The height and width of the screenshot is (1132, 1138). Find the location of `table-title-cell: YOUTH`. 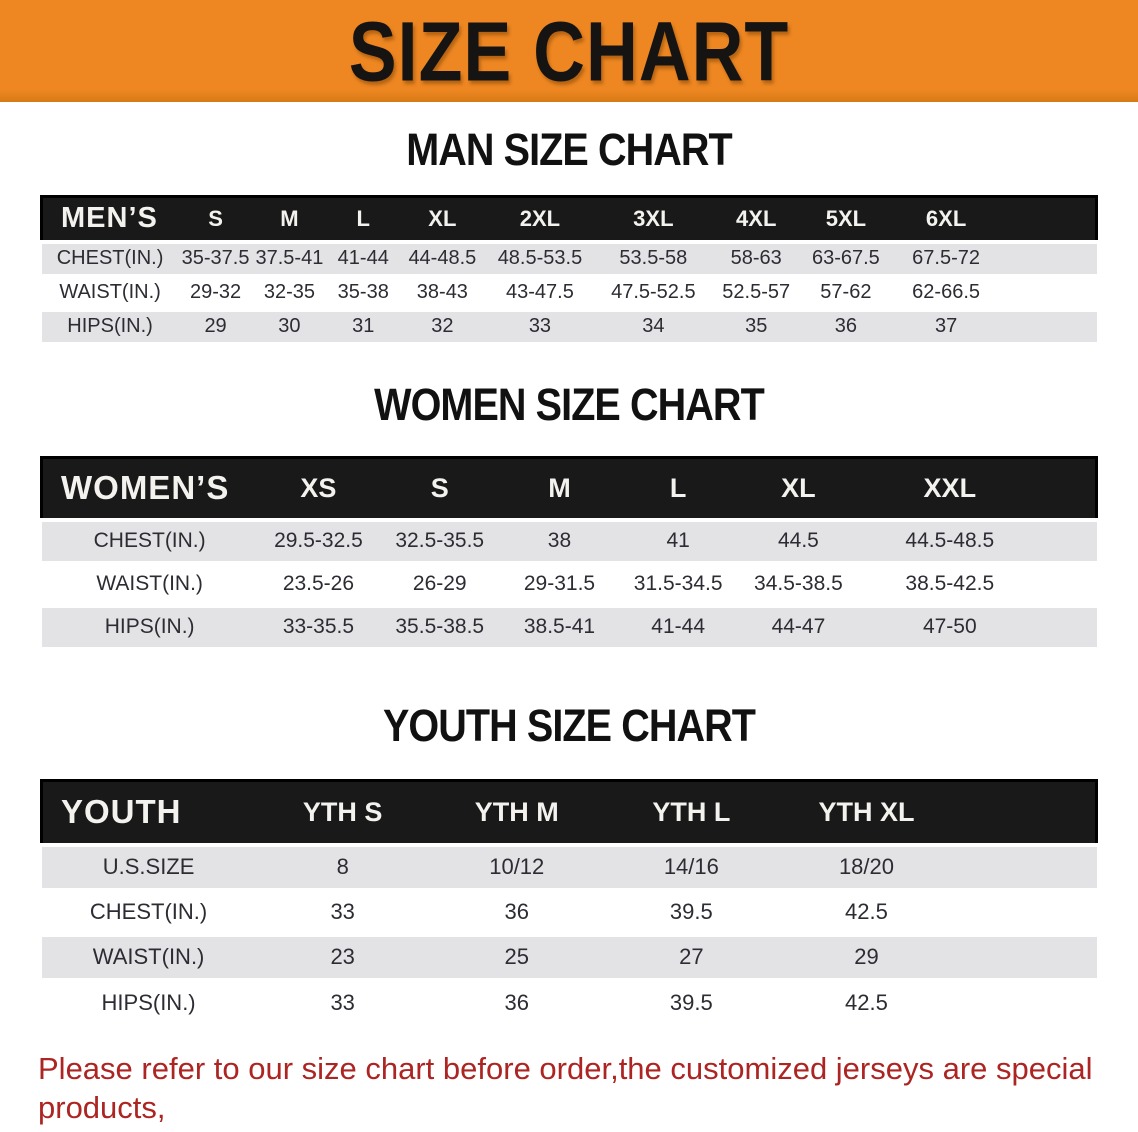

table-title-cell: YOUTH is located at coordinates (147, 812).